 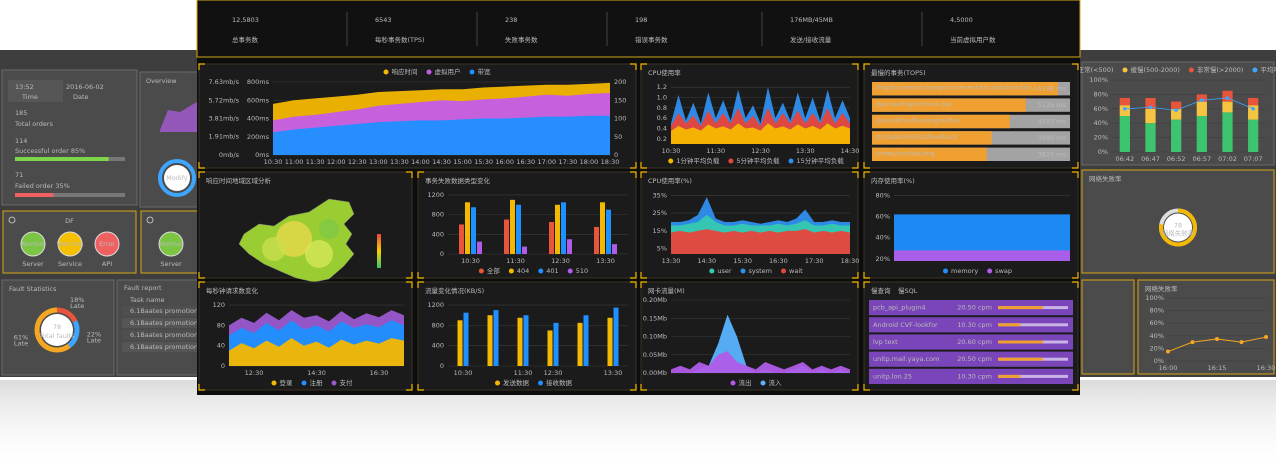 I want to click on x-tick-label: 15:00, so click(x=462, y=162).